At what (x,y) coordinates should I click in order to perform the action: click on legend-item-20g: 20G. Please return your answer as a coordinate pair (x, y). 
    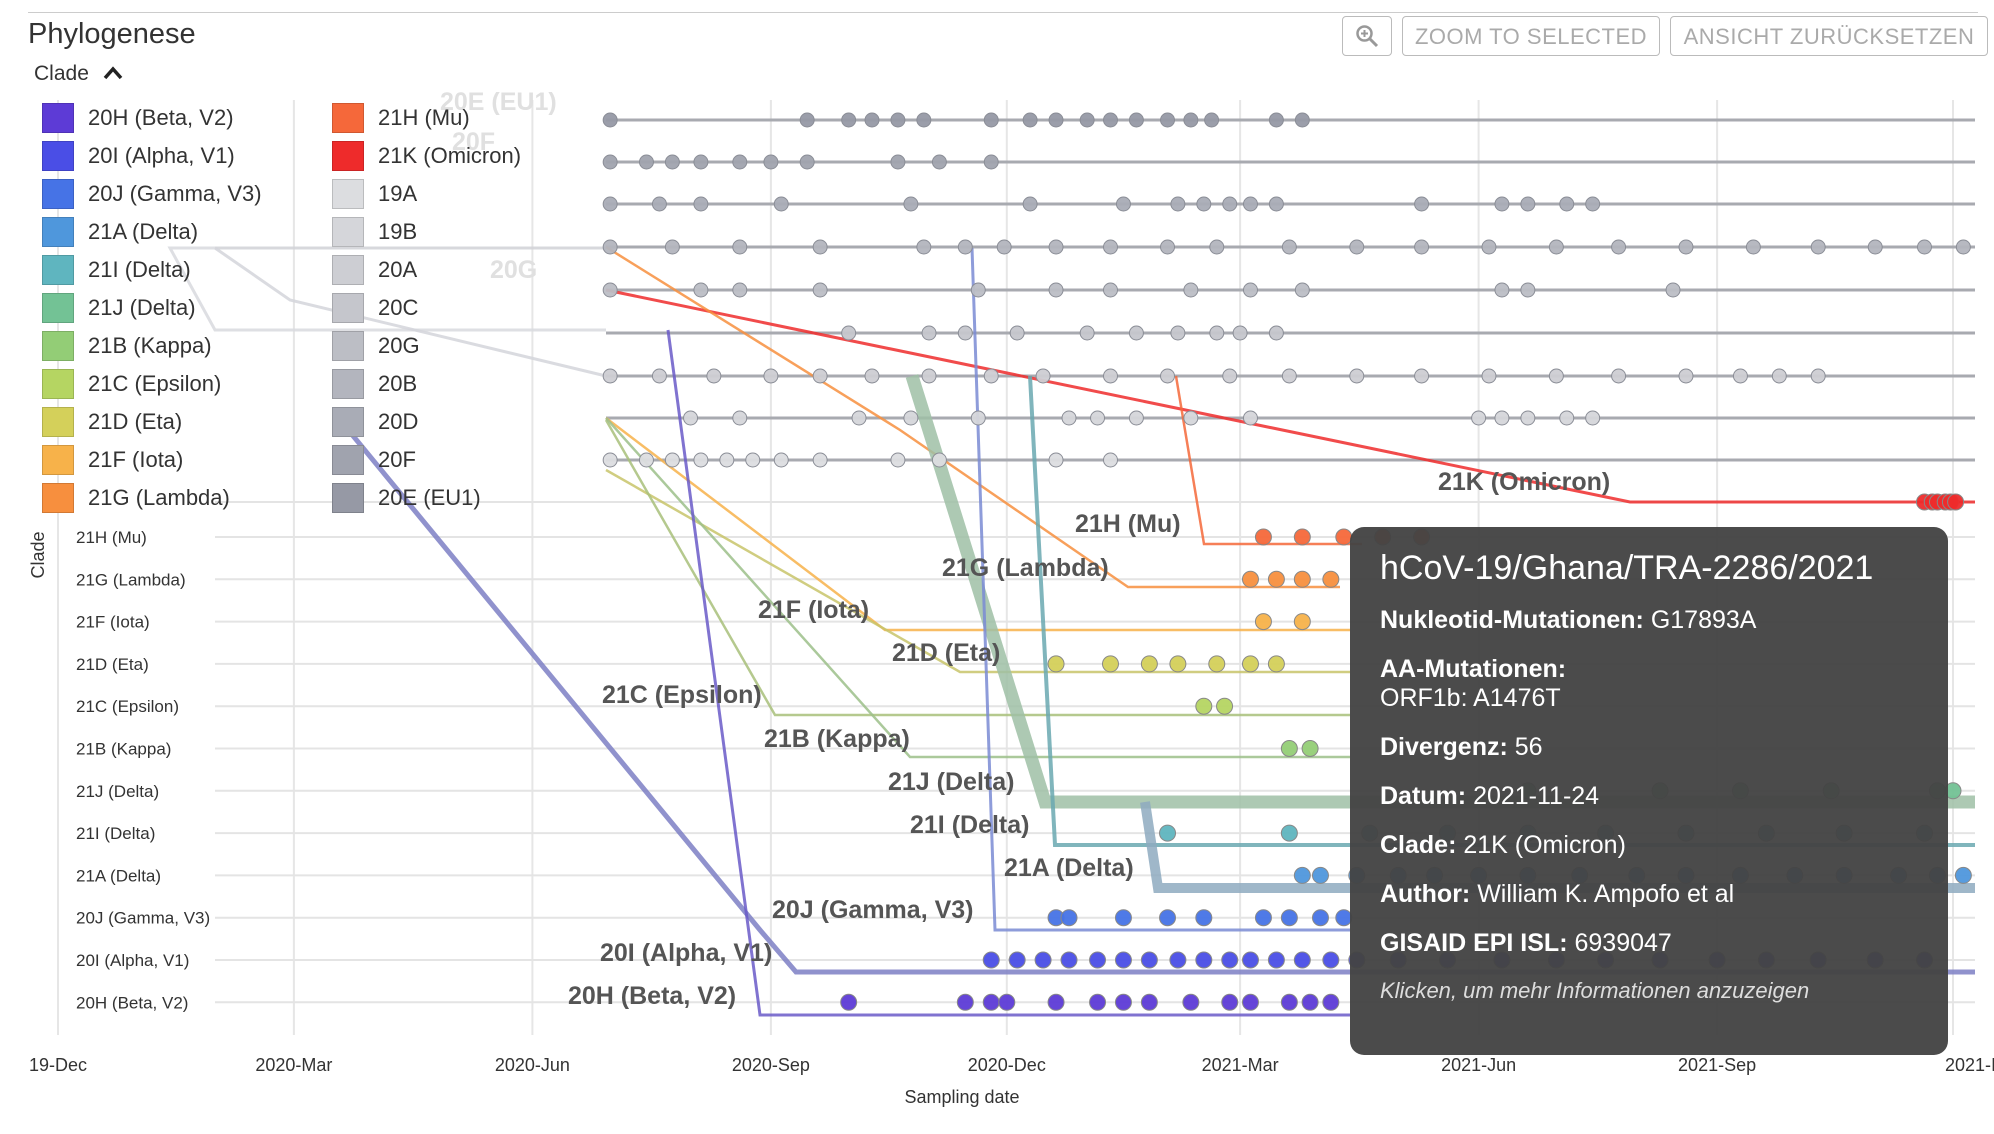
    Looking at the image, I should click on (376, 346).